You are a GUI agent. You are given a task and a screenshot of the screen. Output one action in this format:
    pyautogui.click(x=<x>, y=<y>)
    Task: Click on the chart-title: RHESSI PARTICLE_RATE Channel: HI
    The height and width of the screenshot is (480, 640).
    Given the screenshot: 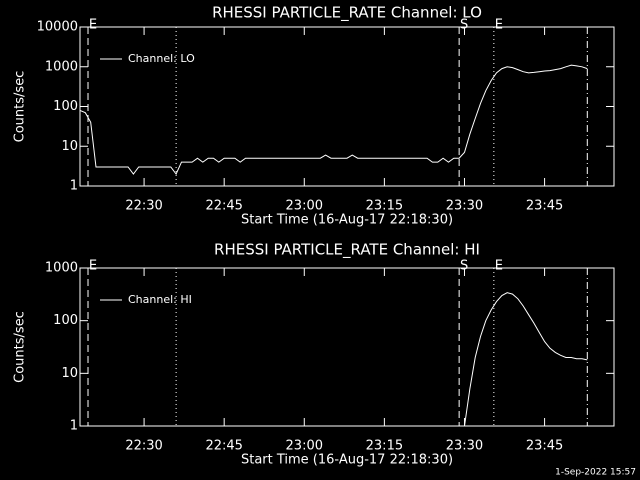 What is the action you would take?
    pyautogui.click(x=347, y=250)
    